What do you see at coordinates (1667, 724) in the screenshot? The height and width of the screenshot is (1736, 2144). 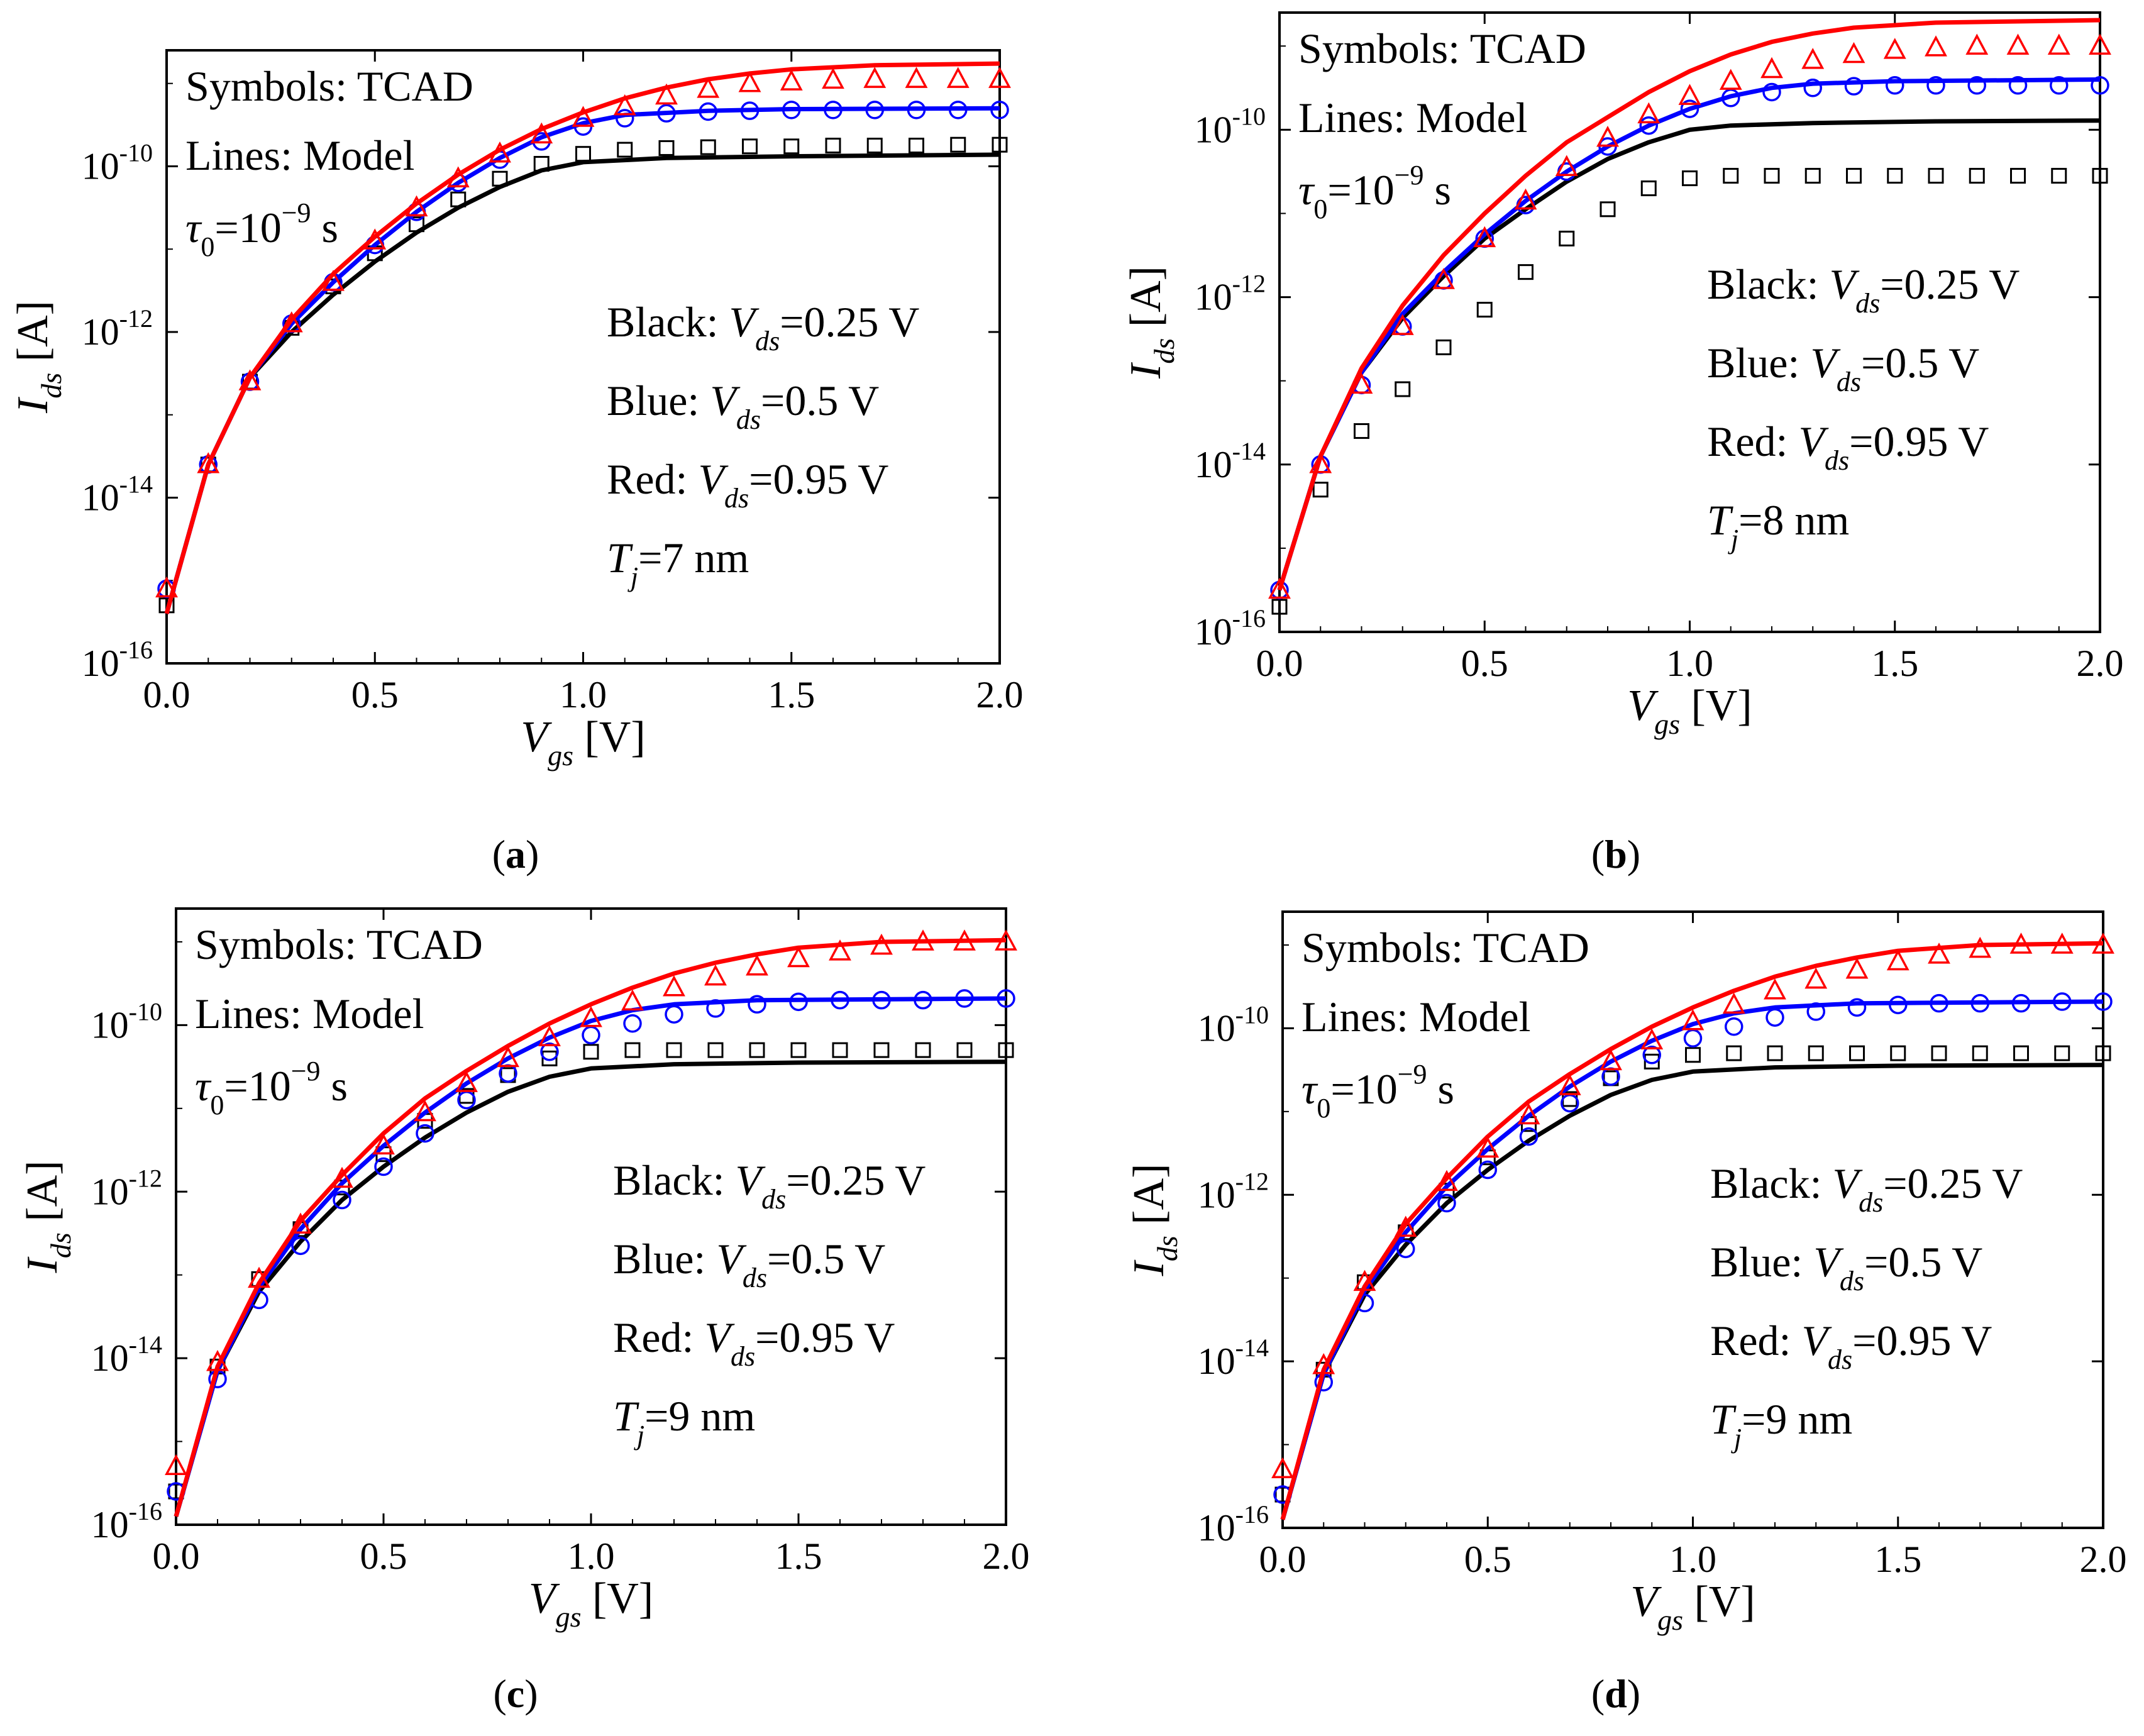 I see `x-axis-label-sub: gs` at bounding box center [1667, 724].